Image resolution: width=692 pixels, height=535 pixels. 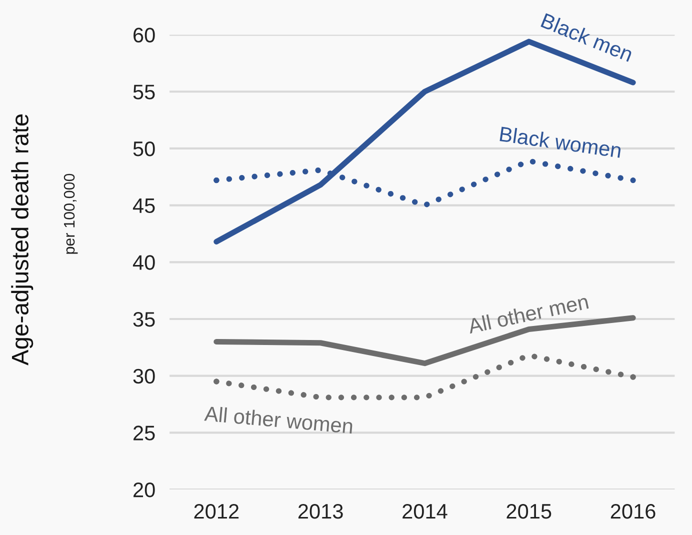 I want to click on x-tick-label: 2014, so click(x=425, y=511).